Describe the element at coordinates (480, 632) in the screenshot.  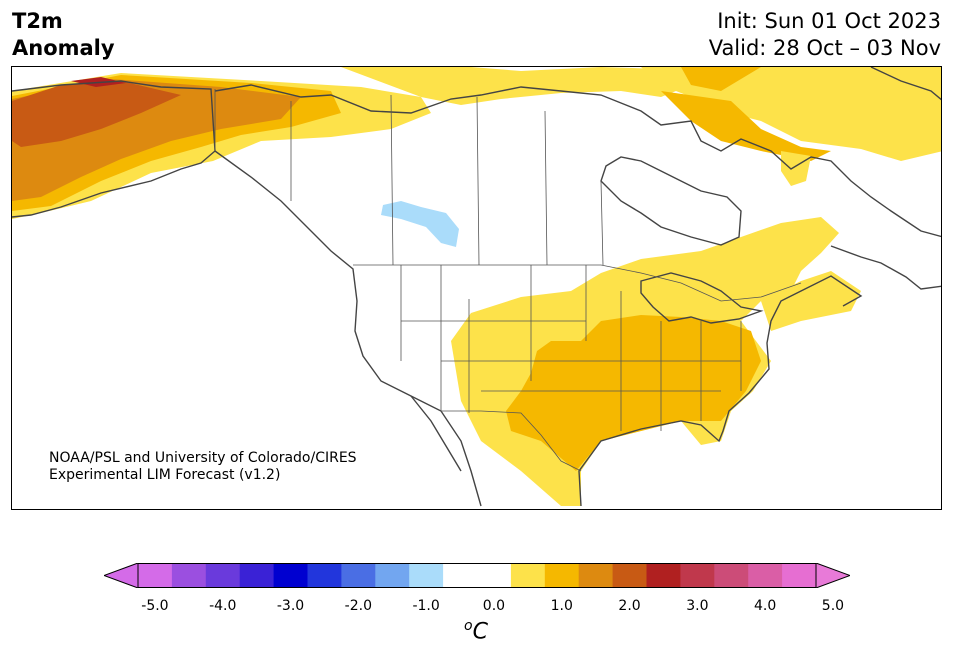
I see `unit-base: C` at that location.